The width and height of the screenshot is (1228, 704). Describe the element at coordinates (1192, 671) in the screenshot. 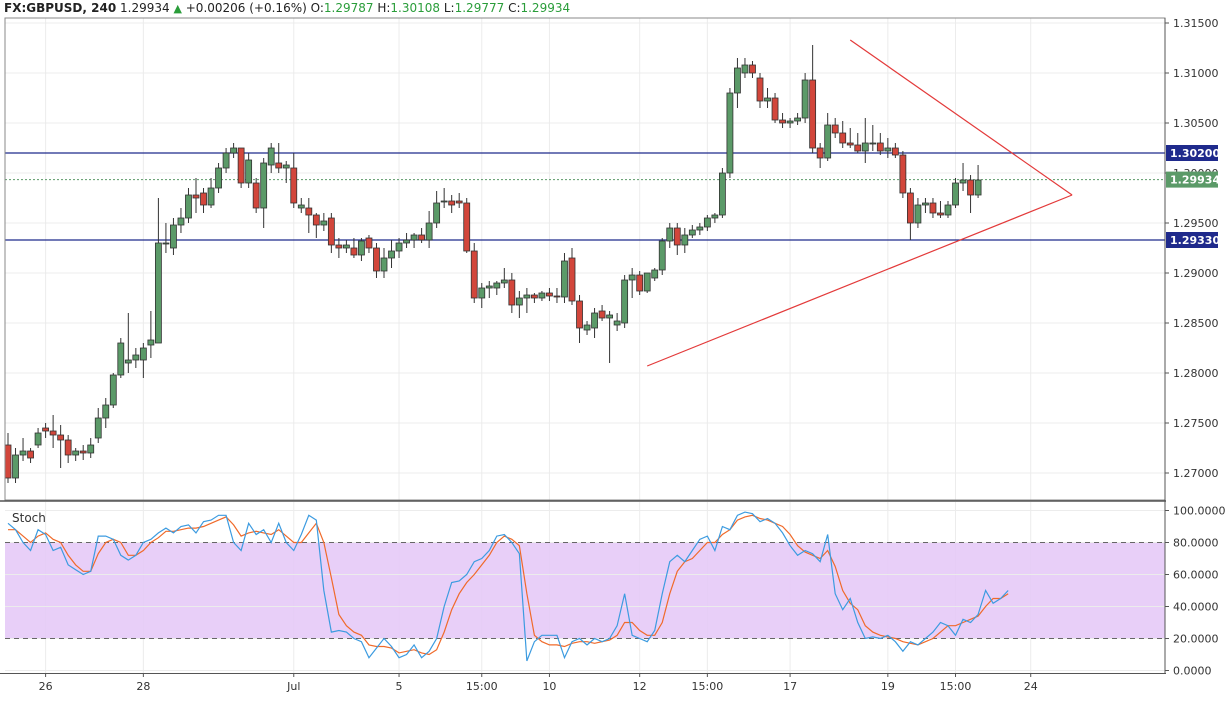

I see `stoch-tick-label: 0.0000` at that location.